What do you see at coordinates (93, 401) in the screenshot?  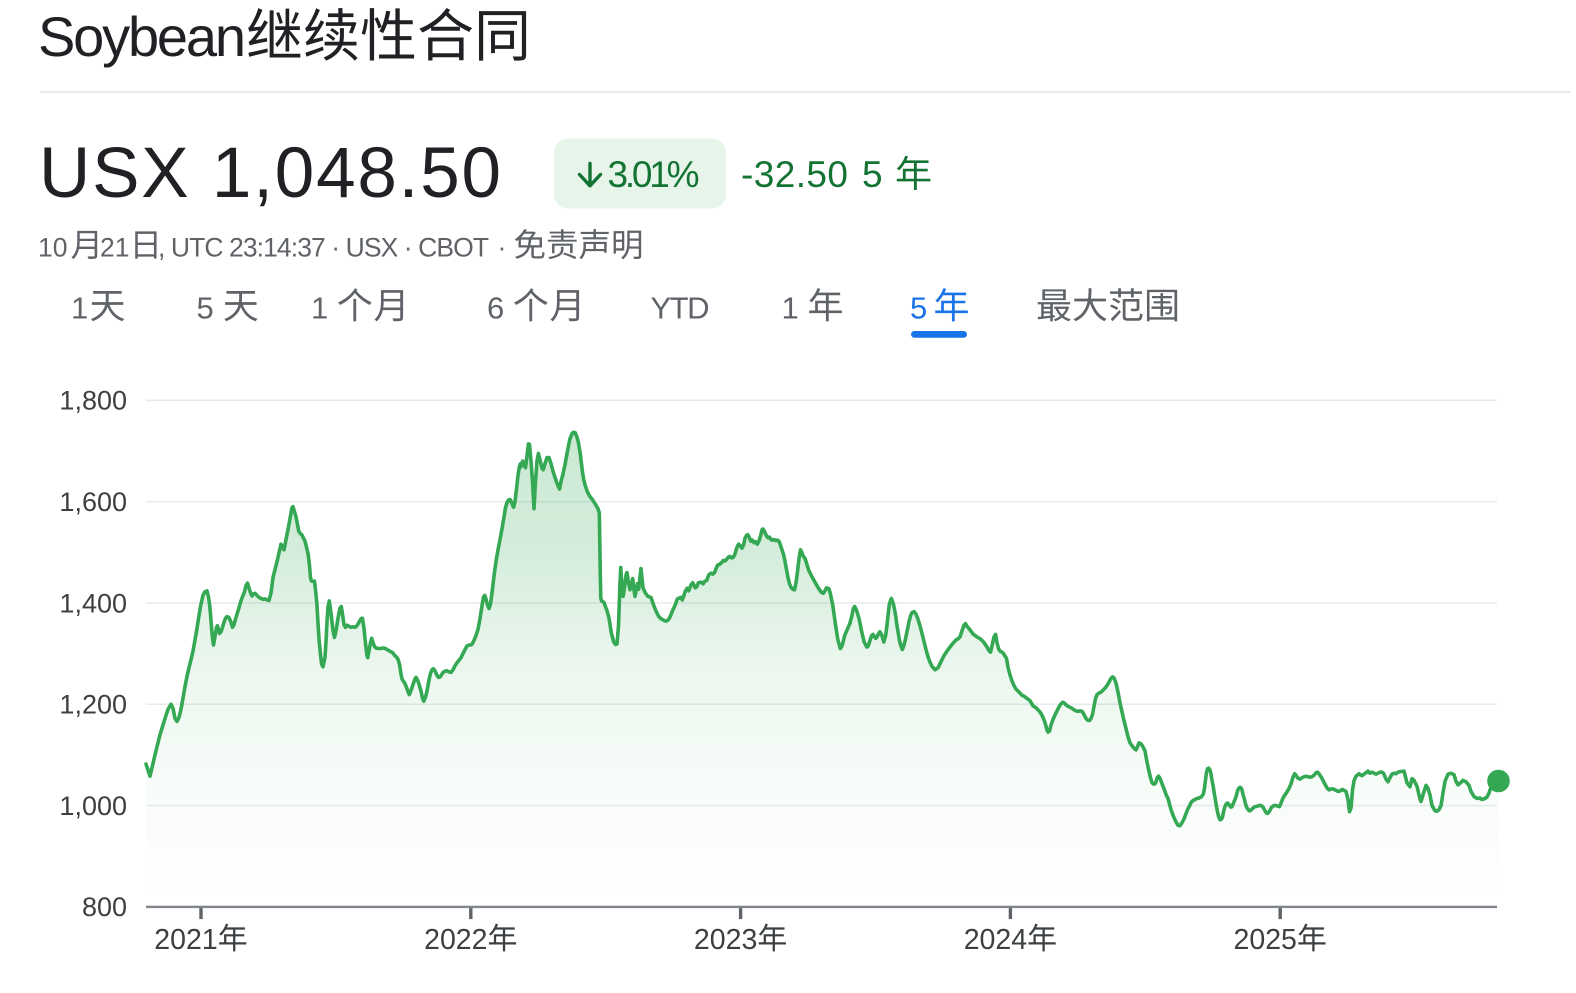 I see `svg-text: 1,800` at bounding box center [93, 401].